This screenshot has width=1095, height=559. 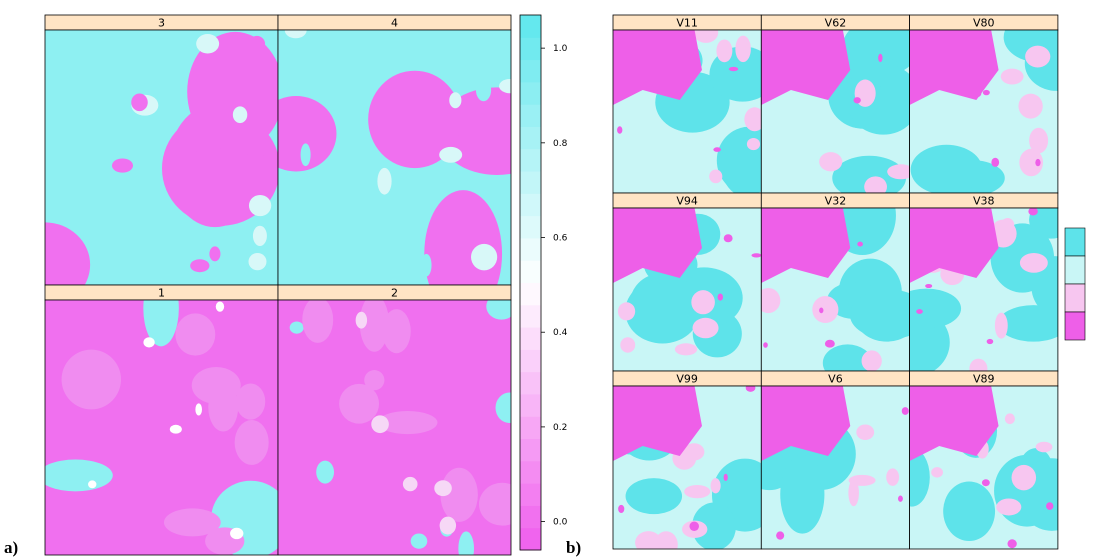 I want to click on legend-b, so click(x=1075, y=284).